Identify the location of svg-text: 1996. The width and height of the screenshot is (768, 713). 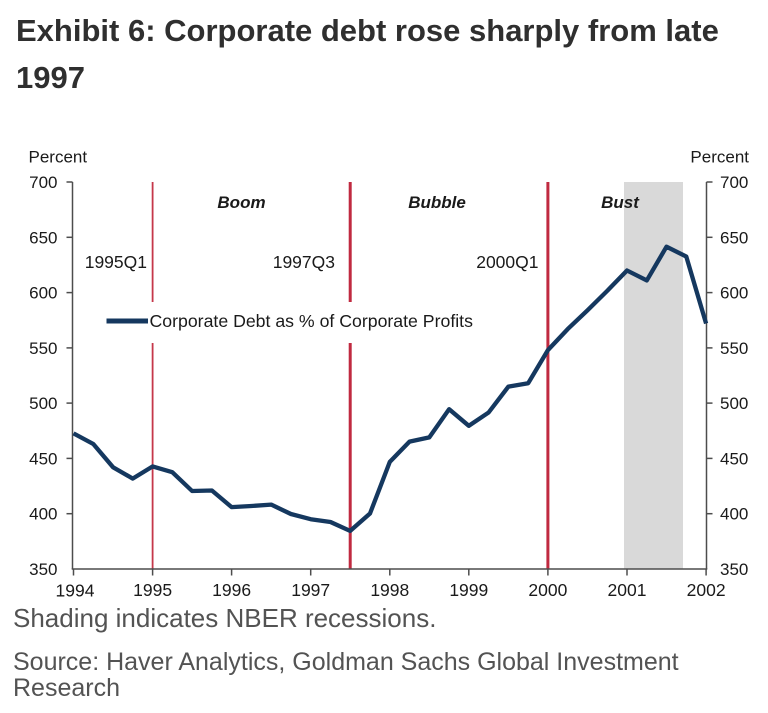
(231, 590).